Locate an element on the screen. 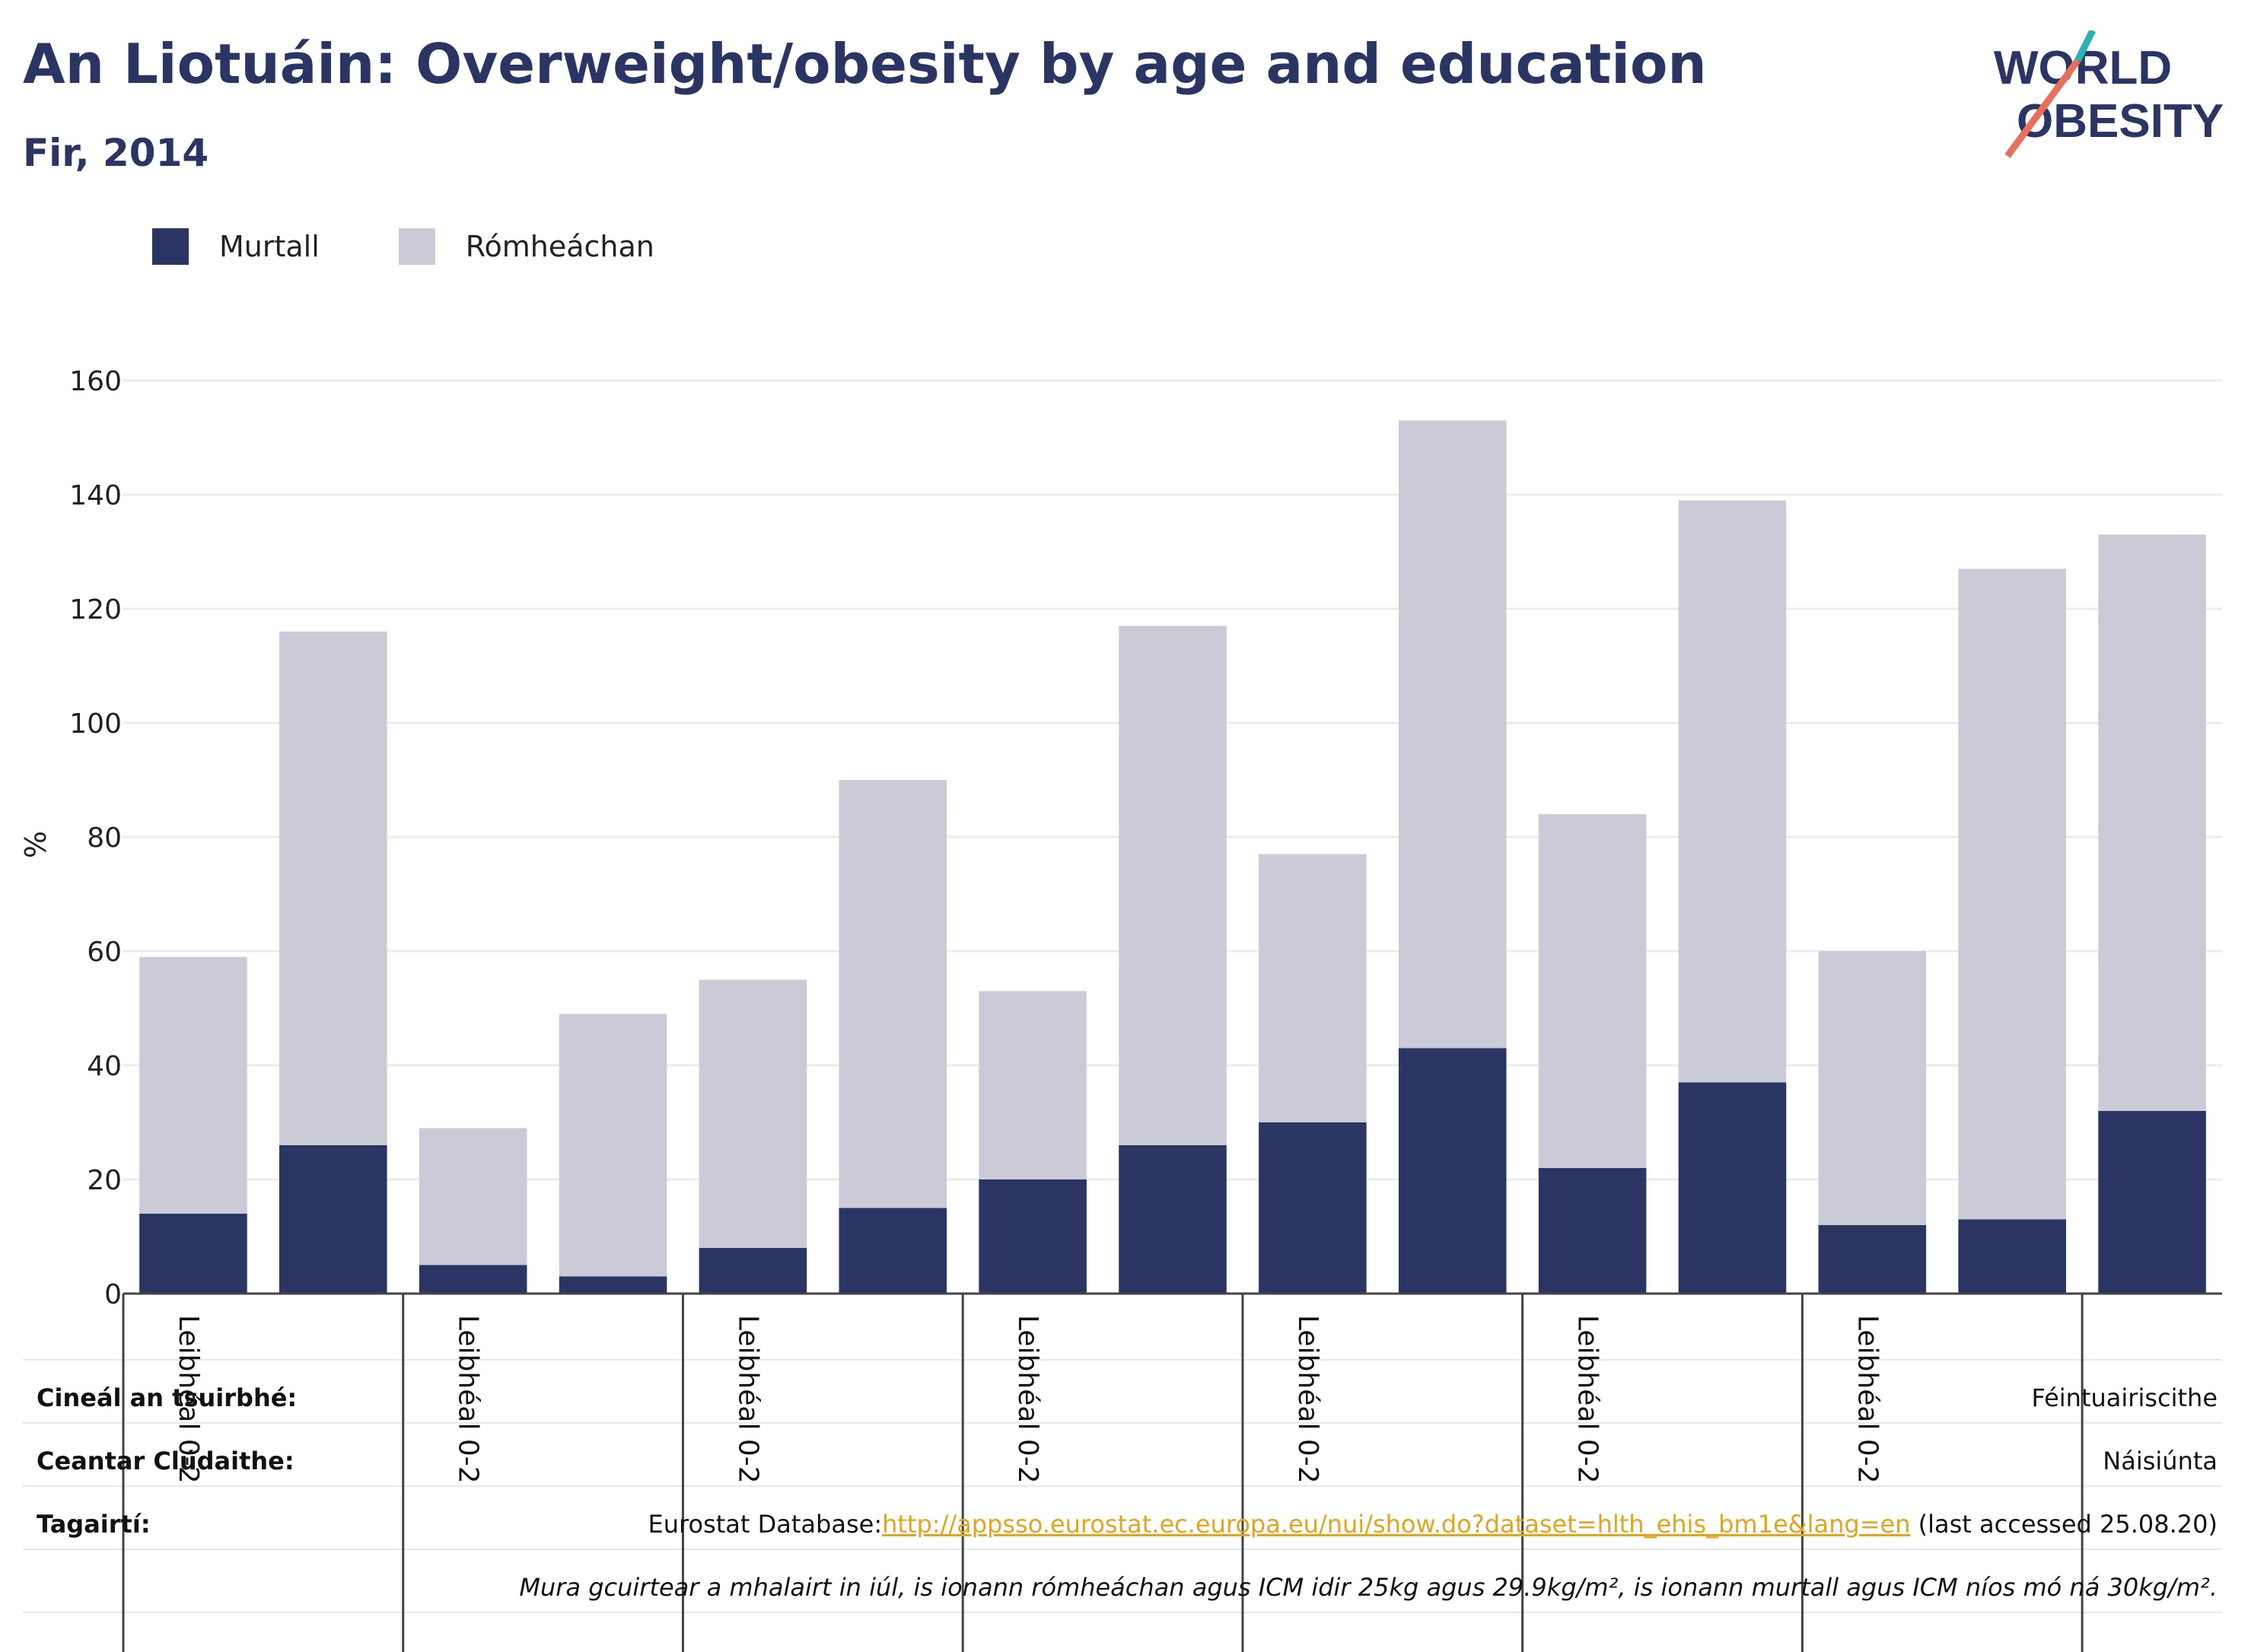  legend-item-overweight: Rómheáchan is located at coordinates (526, 246).